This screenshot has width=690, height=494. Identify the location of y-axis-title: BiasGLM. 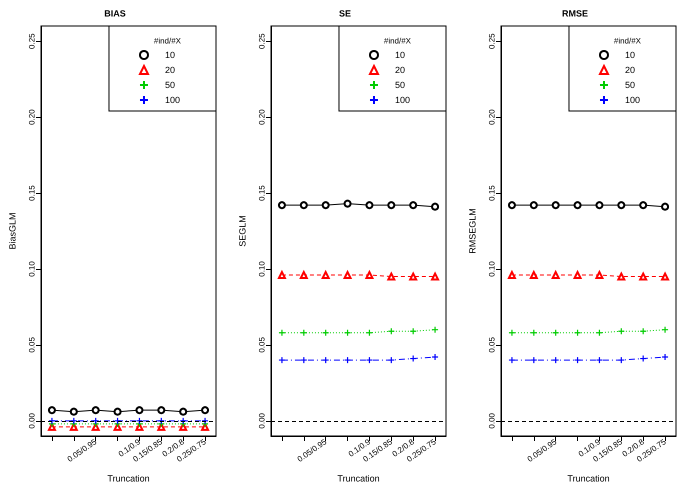
(13, 231).